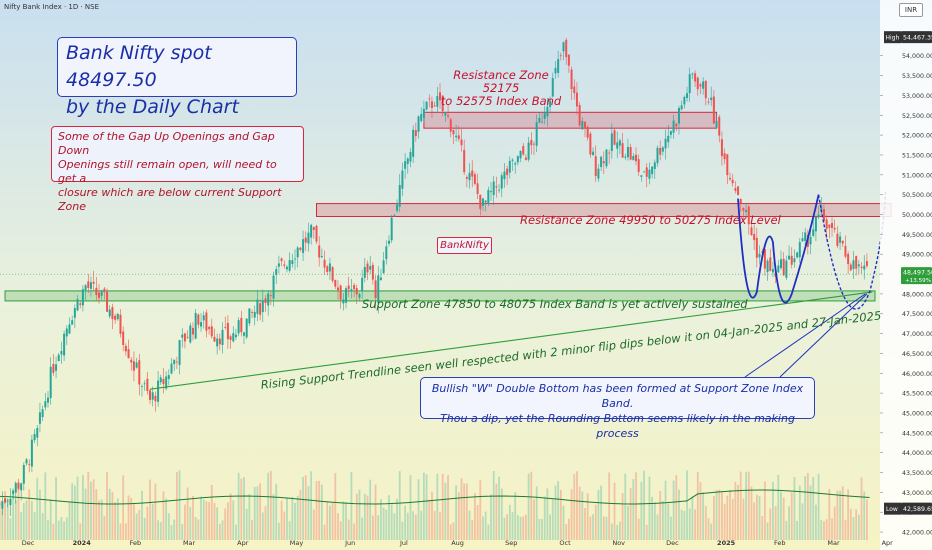 The height and width of the screenshot is (550, 932). What do you see at coordinates (917, 255) in the screenshot?
I see `y-tick-label: 49,000.00` at bounding box center [917, 255].